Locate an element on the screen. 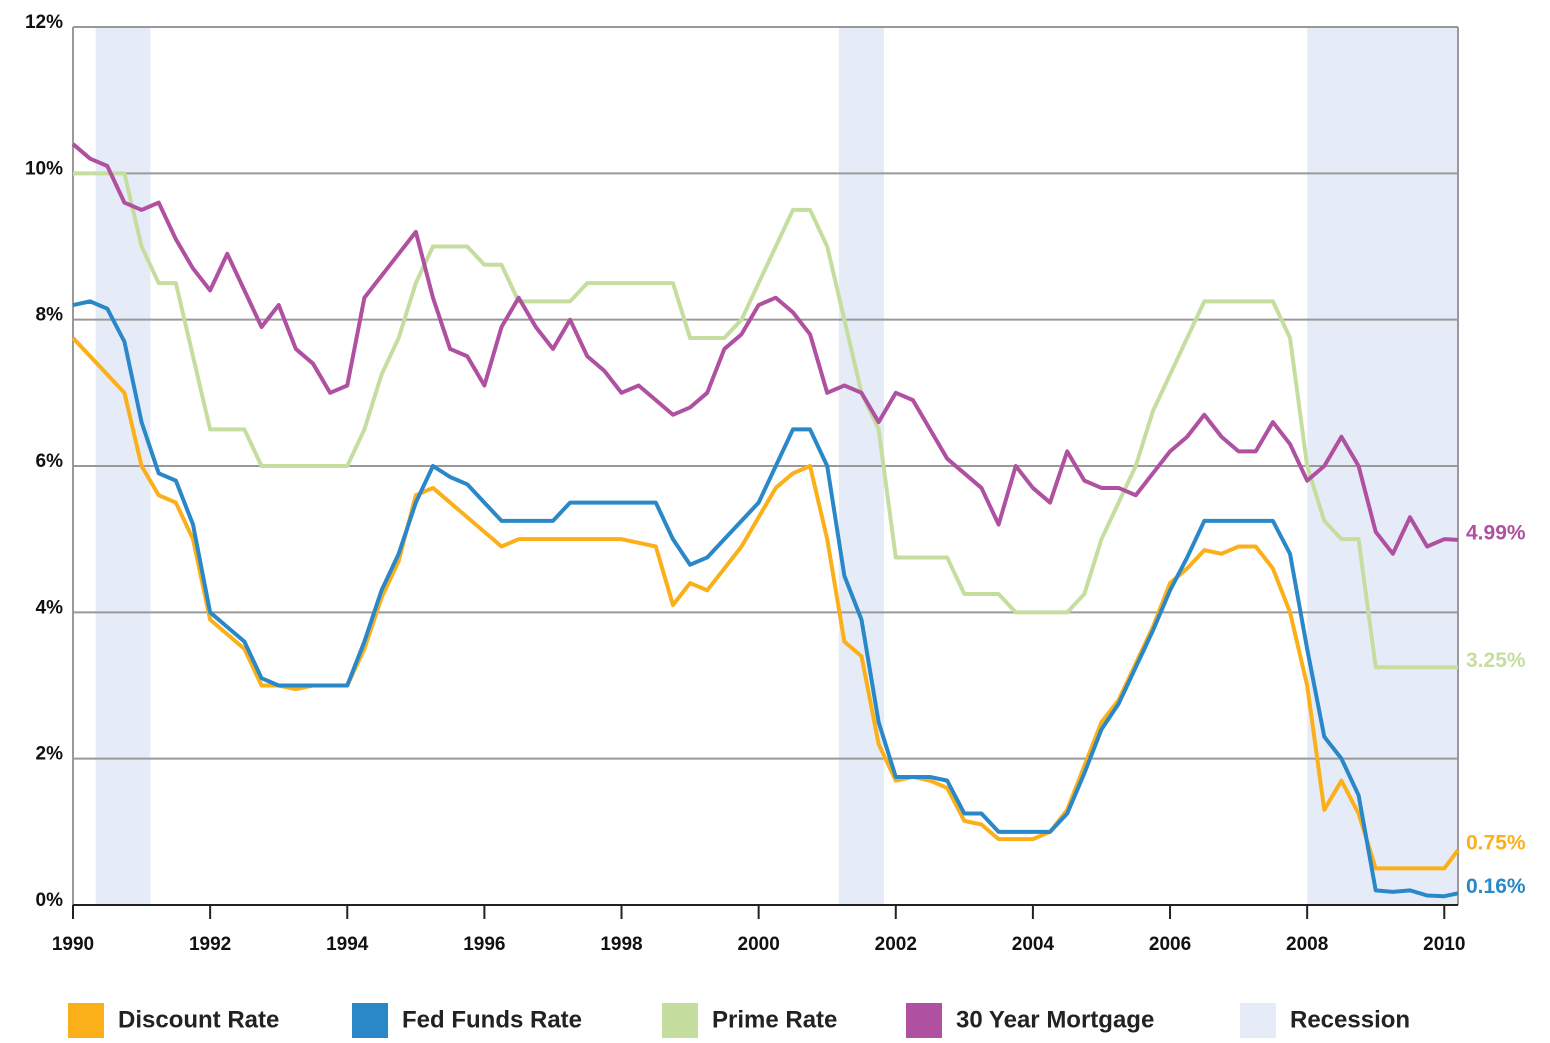  x-tick-label: 2006 is located at coordinates (1170, 944).